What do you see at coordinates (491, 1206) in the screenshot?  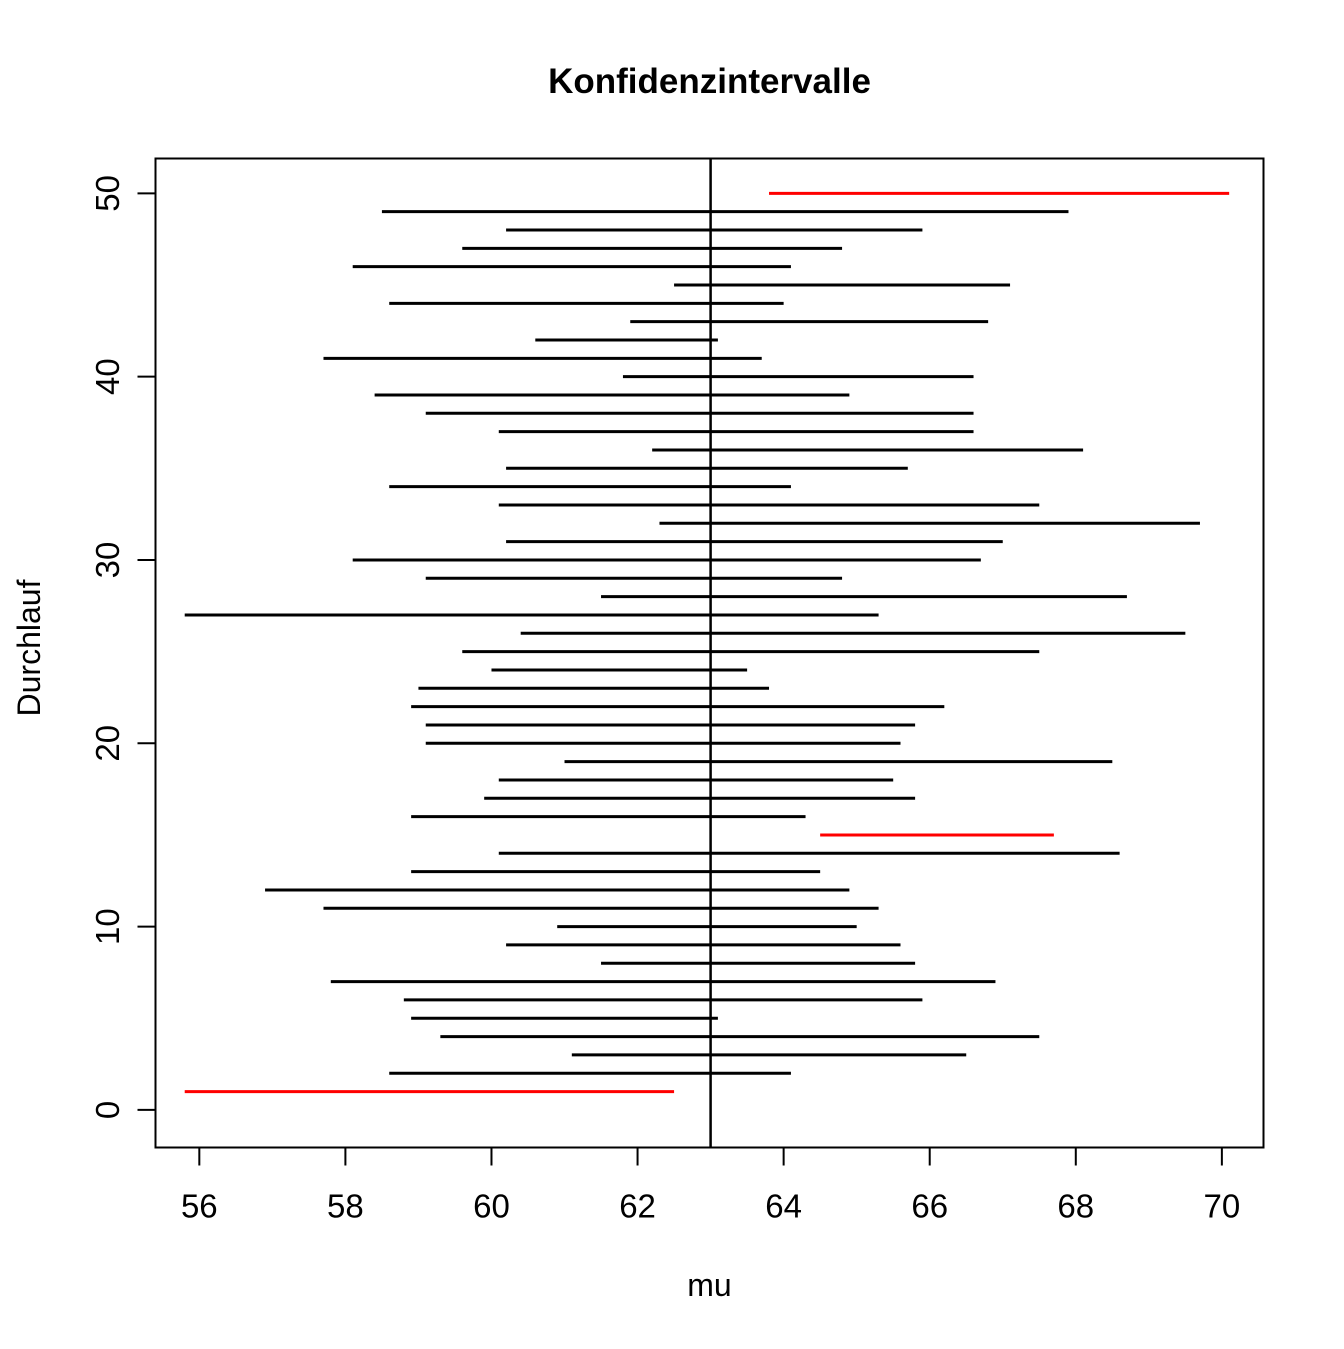 I see `x-axis-tick-label: 60` at bounding box center [491, 1206].